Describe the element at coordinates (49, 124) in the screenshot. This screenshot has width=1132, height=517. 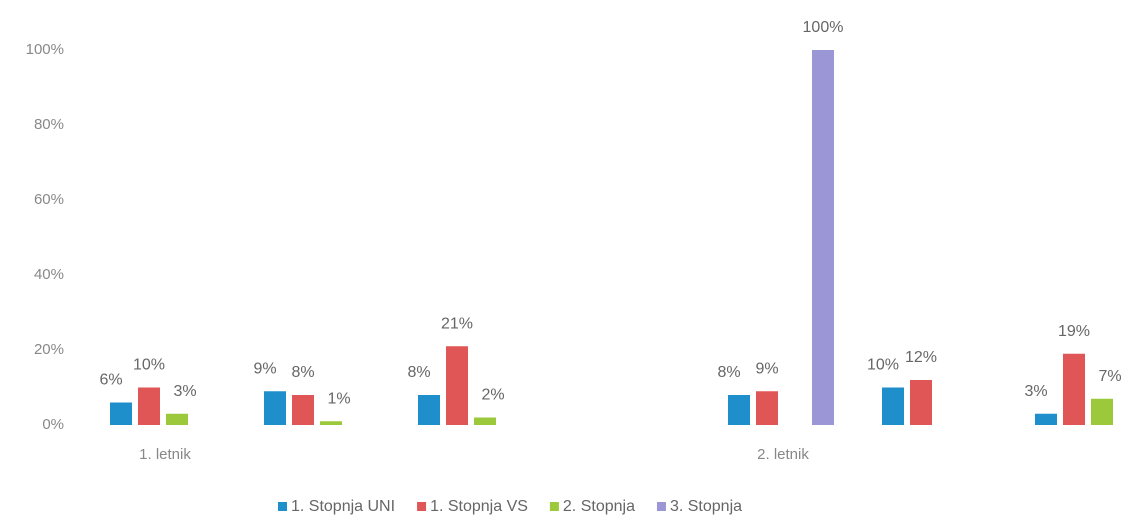
I see `y-tick-label: 80%` at that location.